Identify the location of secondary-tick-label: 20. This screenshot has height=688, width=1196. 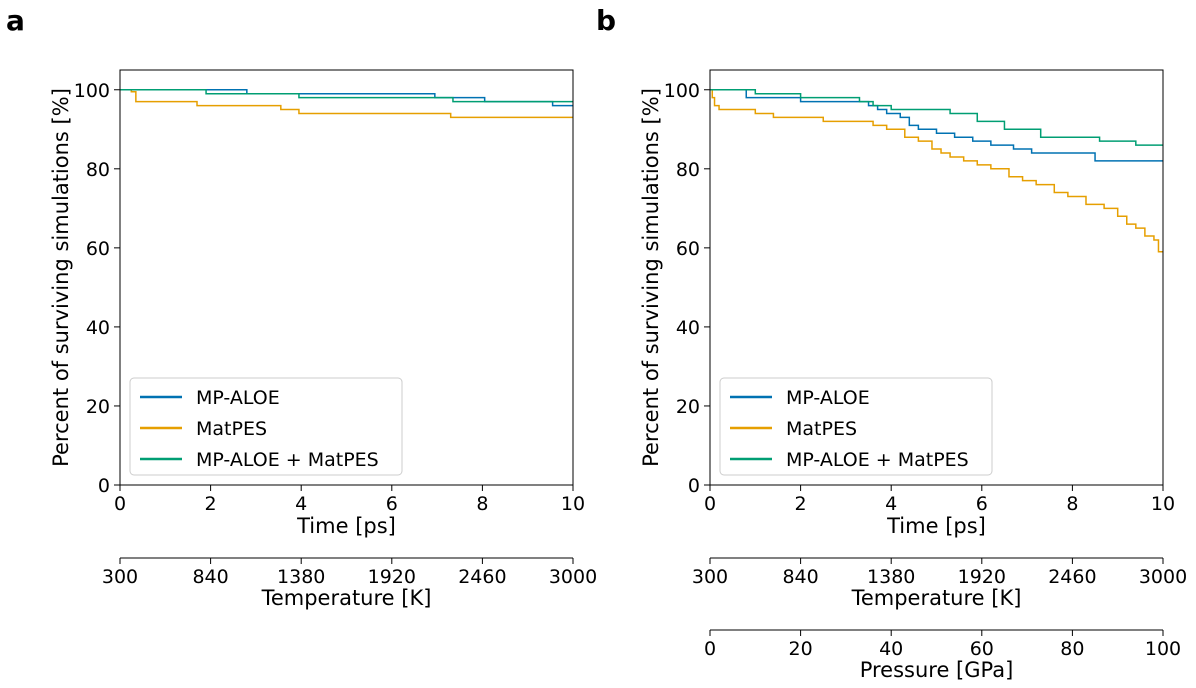
(801, 649).